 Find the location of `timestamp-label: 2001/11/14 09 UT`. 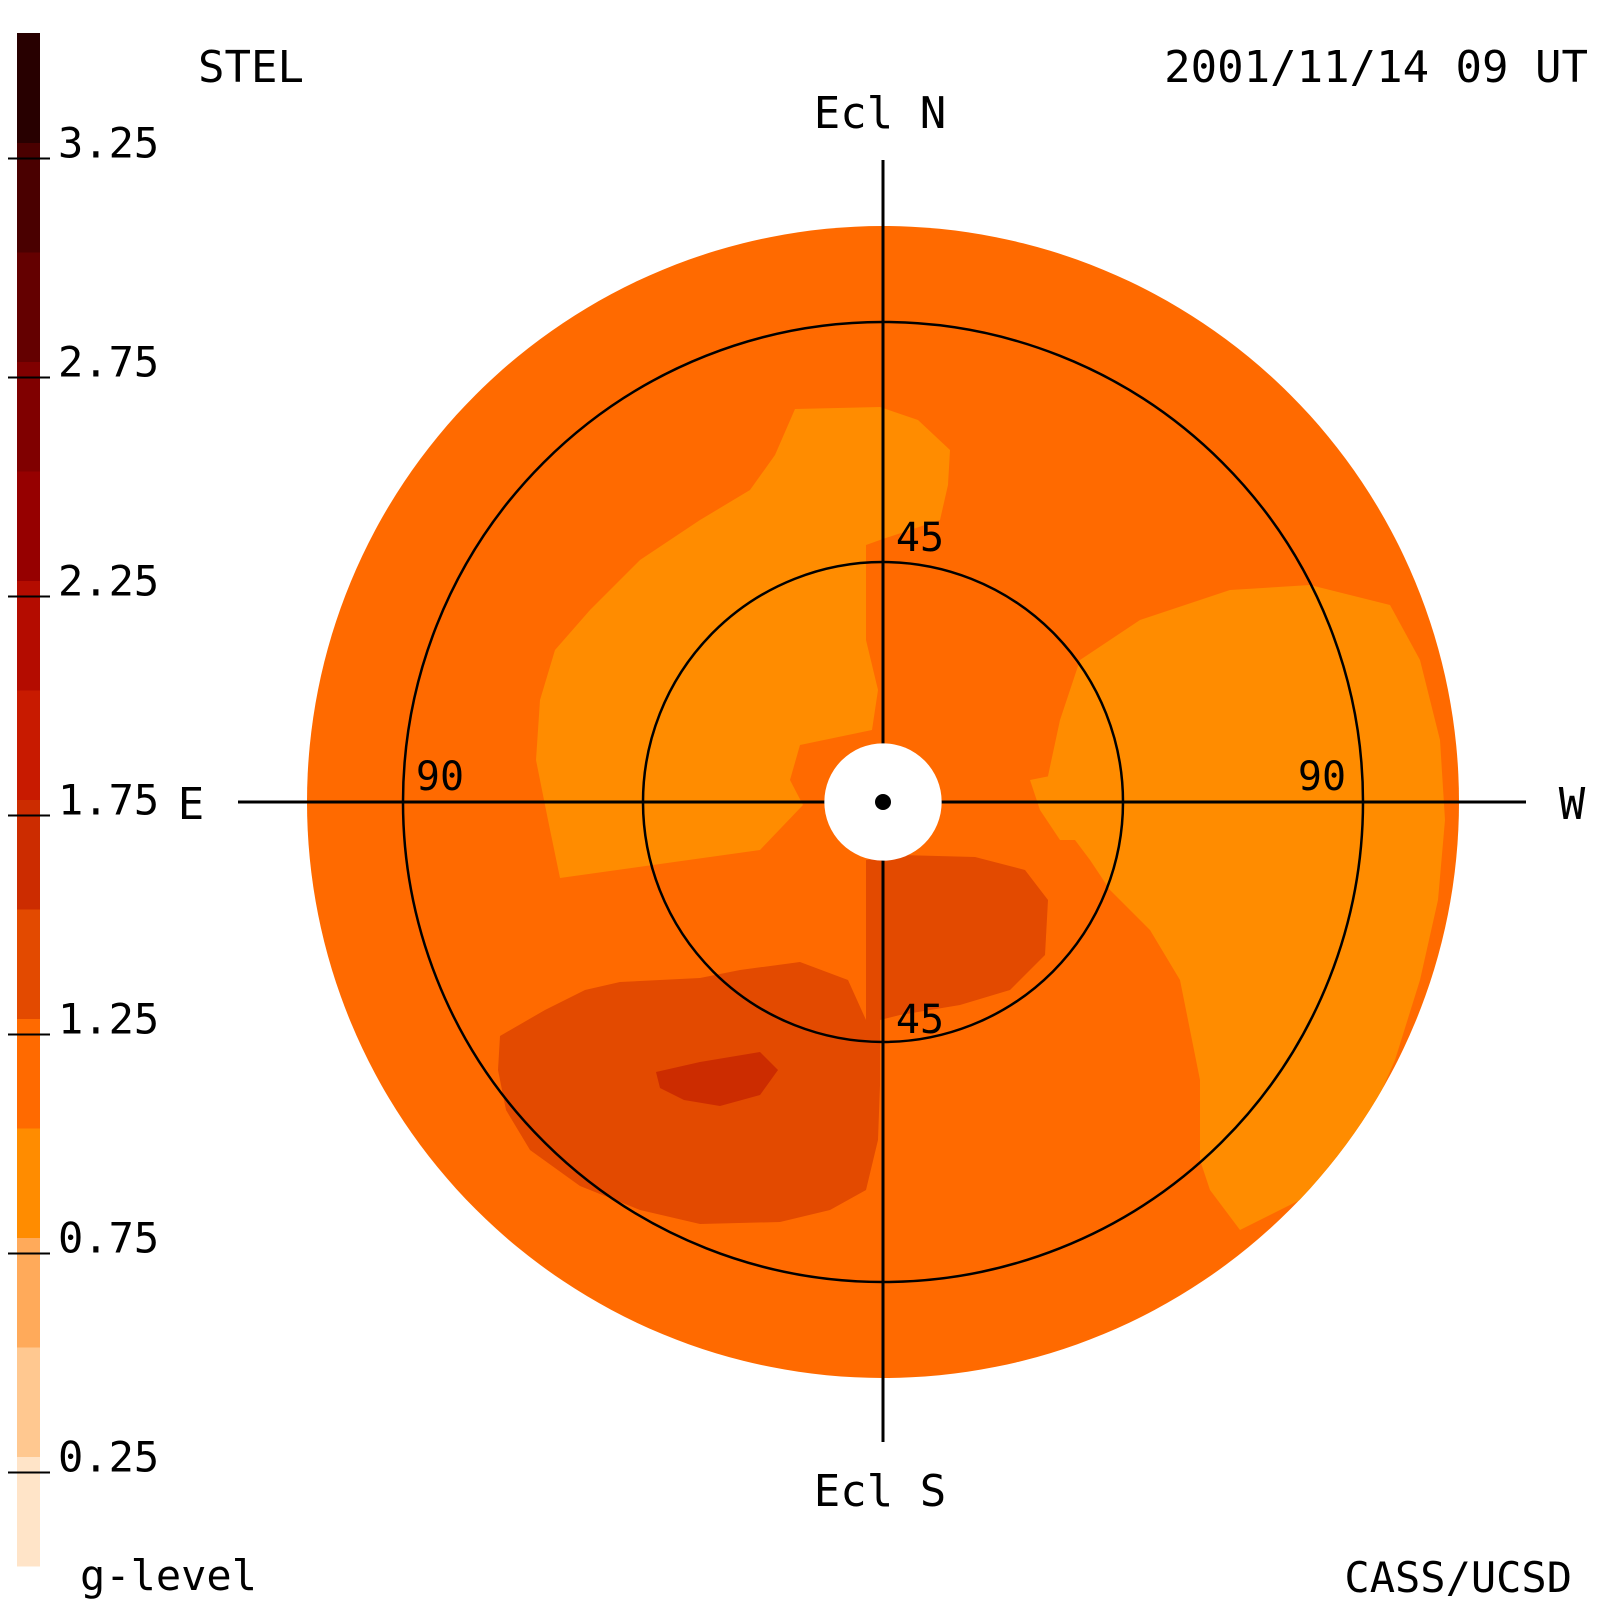

timestamp-label: 2001/11/14 09 UT is located at coordinates (1376, 67).